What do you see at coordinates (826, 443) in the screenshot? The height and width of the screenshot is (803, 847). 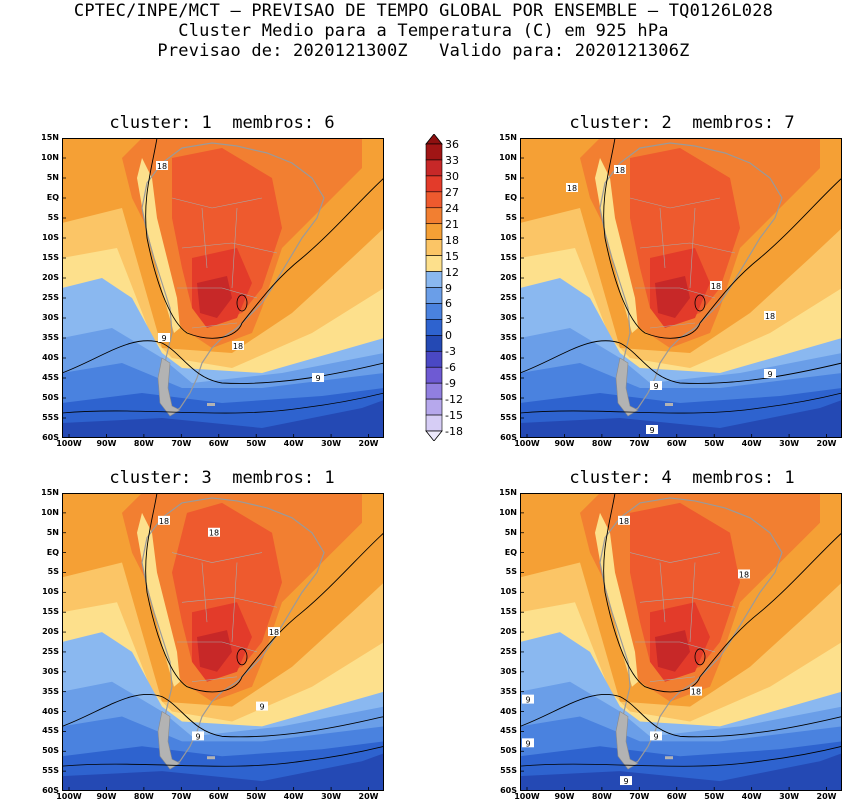 I see `lon-tick-label: 20W` at bounding box center [826, 443].